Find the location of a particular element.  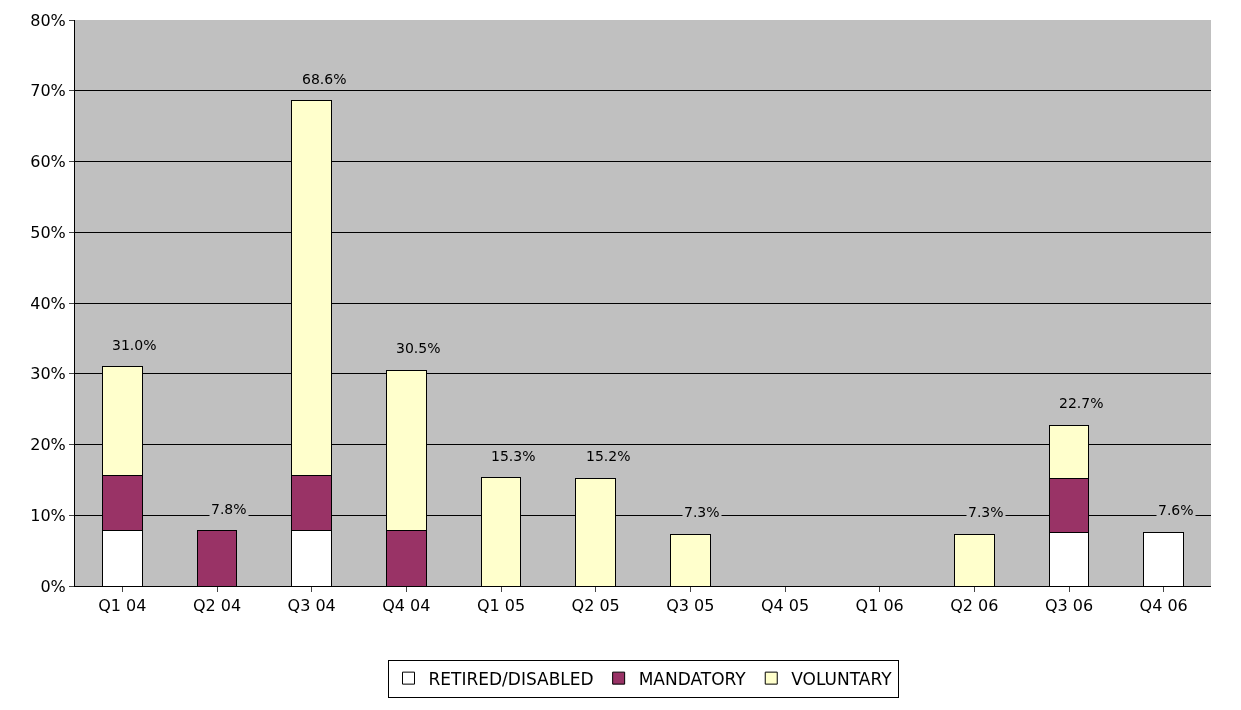

total-label: 7.6% is located at coordinates (1176, 510).